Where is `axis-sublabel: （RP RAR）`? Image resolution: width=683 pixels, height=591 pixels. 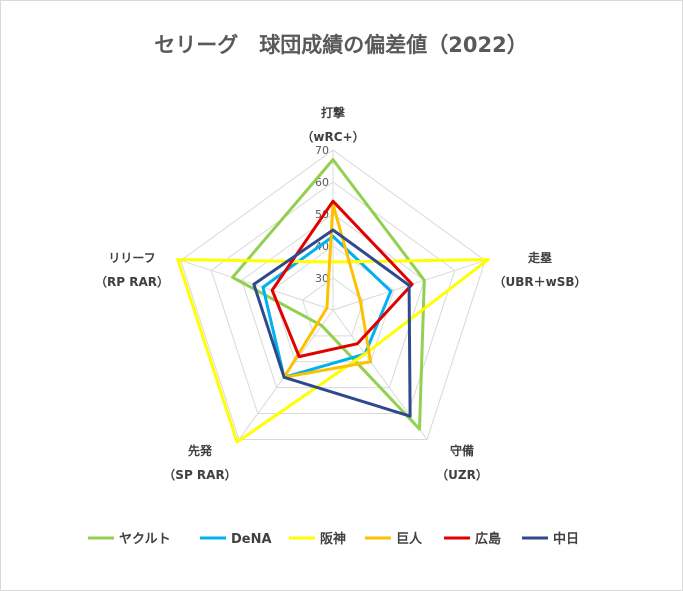 axis-sublabel: （RP RAR） is located at coordinates (132, 281).